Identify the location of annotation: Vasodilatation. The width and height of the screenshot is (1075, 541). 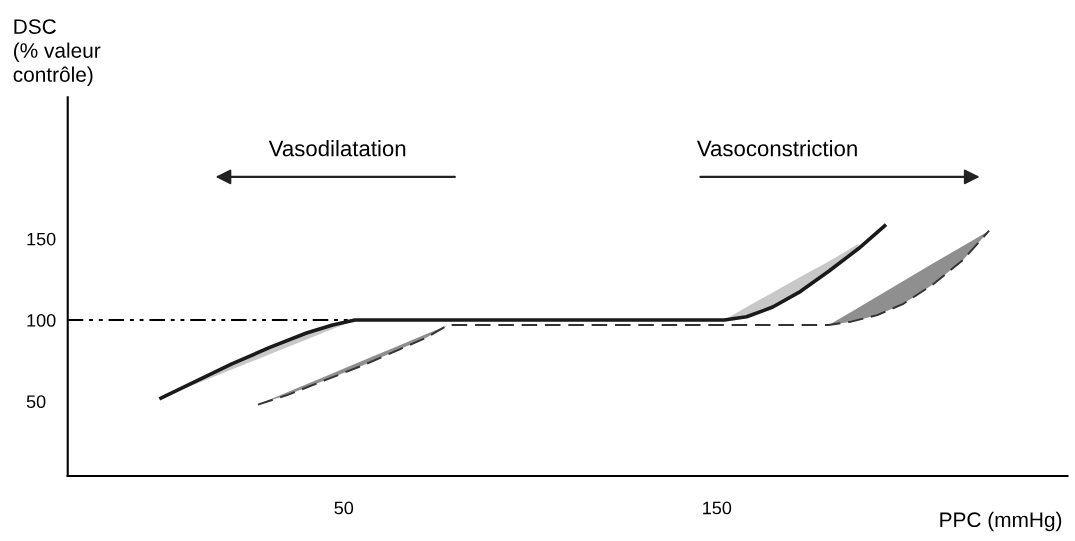
(337, 148).